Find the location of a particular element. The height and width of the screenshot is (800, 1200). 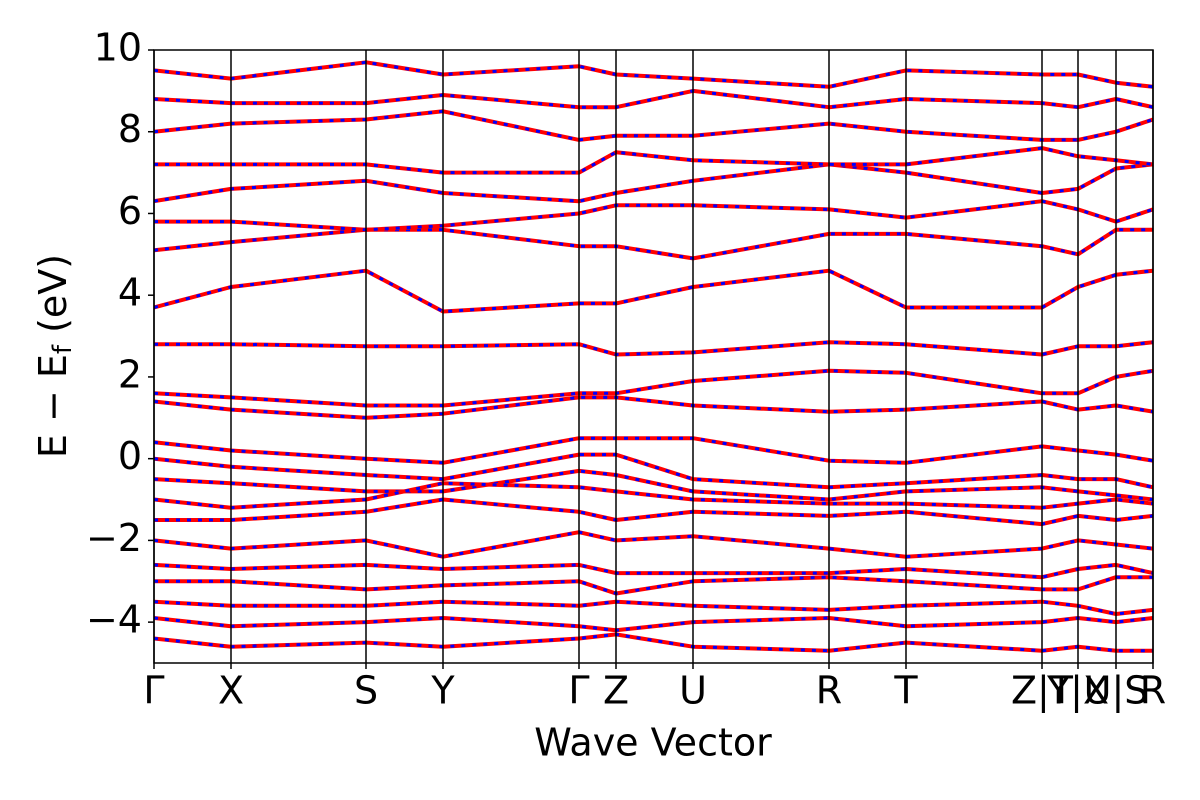

x-tick-label: Z|T is located at coordinates (1042, 691).